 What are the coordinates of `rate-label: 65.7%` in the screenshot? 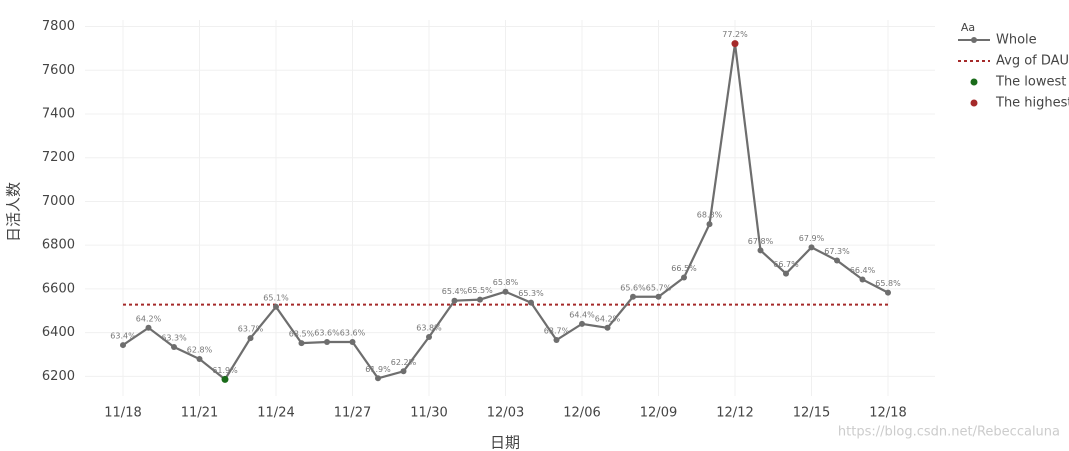 It's located at (659, 287).